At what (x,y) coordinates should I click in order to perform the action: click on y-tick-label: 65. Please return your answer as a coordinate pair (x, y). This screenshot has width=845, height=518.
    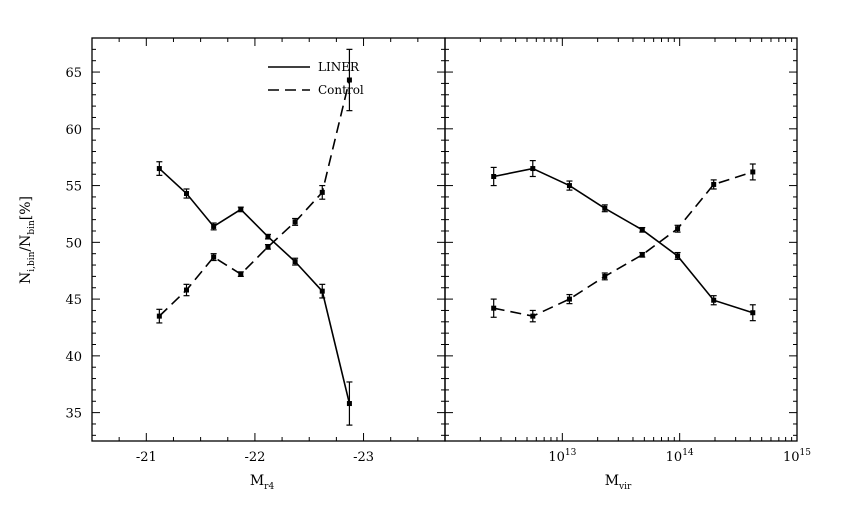
    Looking at the image, I should click on (73, 73).